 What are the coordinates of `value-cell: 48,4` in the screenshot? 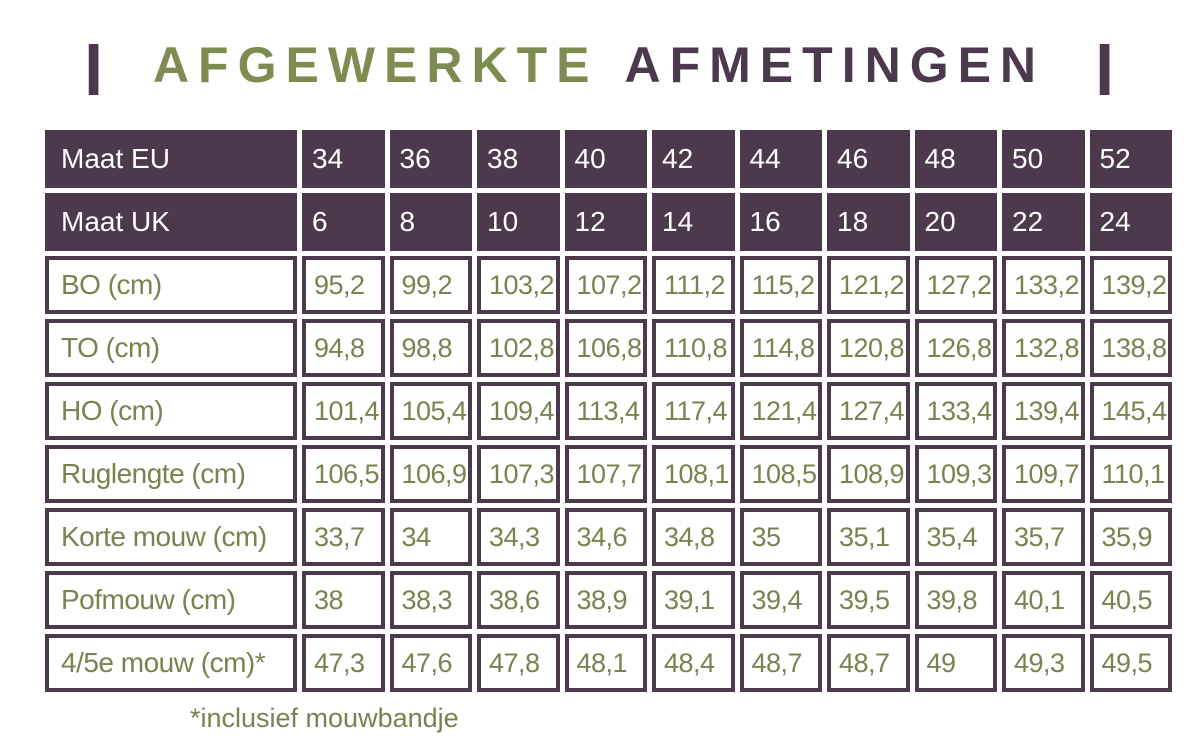 It's located at (693, 663).